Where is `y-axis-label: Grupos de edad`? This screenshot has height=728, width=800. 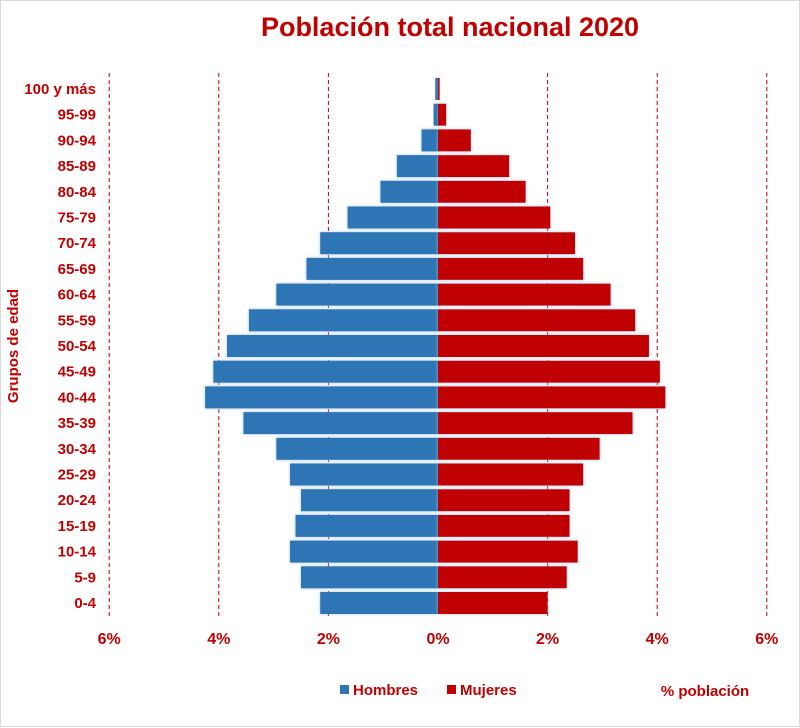
y-axis-label: Grupos de edad is located at coordinates (13, 346).